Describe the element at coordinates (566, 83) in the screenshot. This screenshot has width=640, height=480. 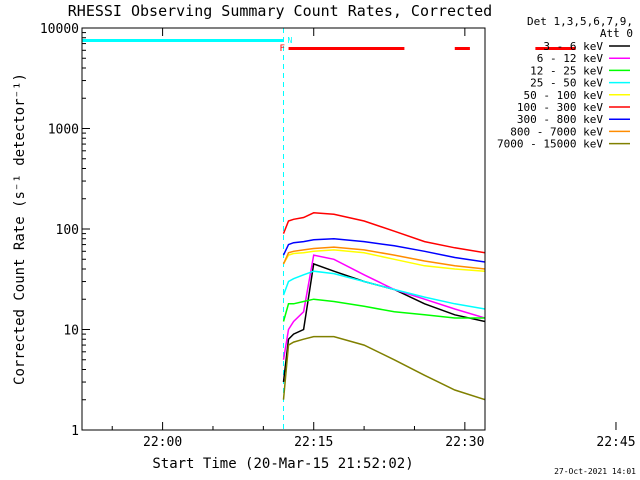
I see `legend-label: 25 - 50 keV` at that location.